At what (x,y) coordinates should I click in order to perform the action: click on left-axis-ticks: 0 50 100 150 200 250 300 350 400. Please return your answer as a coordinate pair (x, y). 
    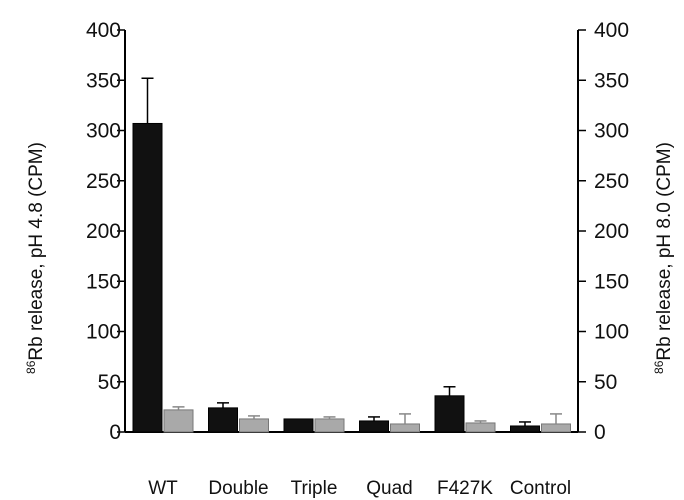
    Looking at the image, I should click on (105, 231).